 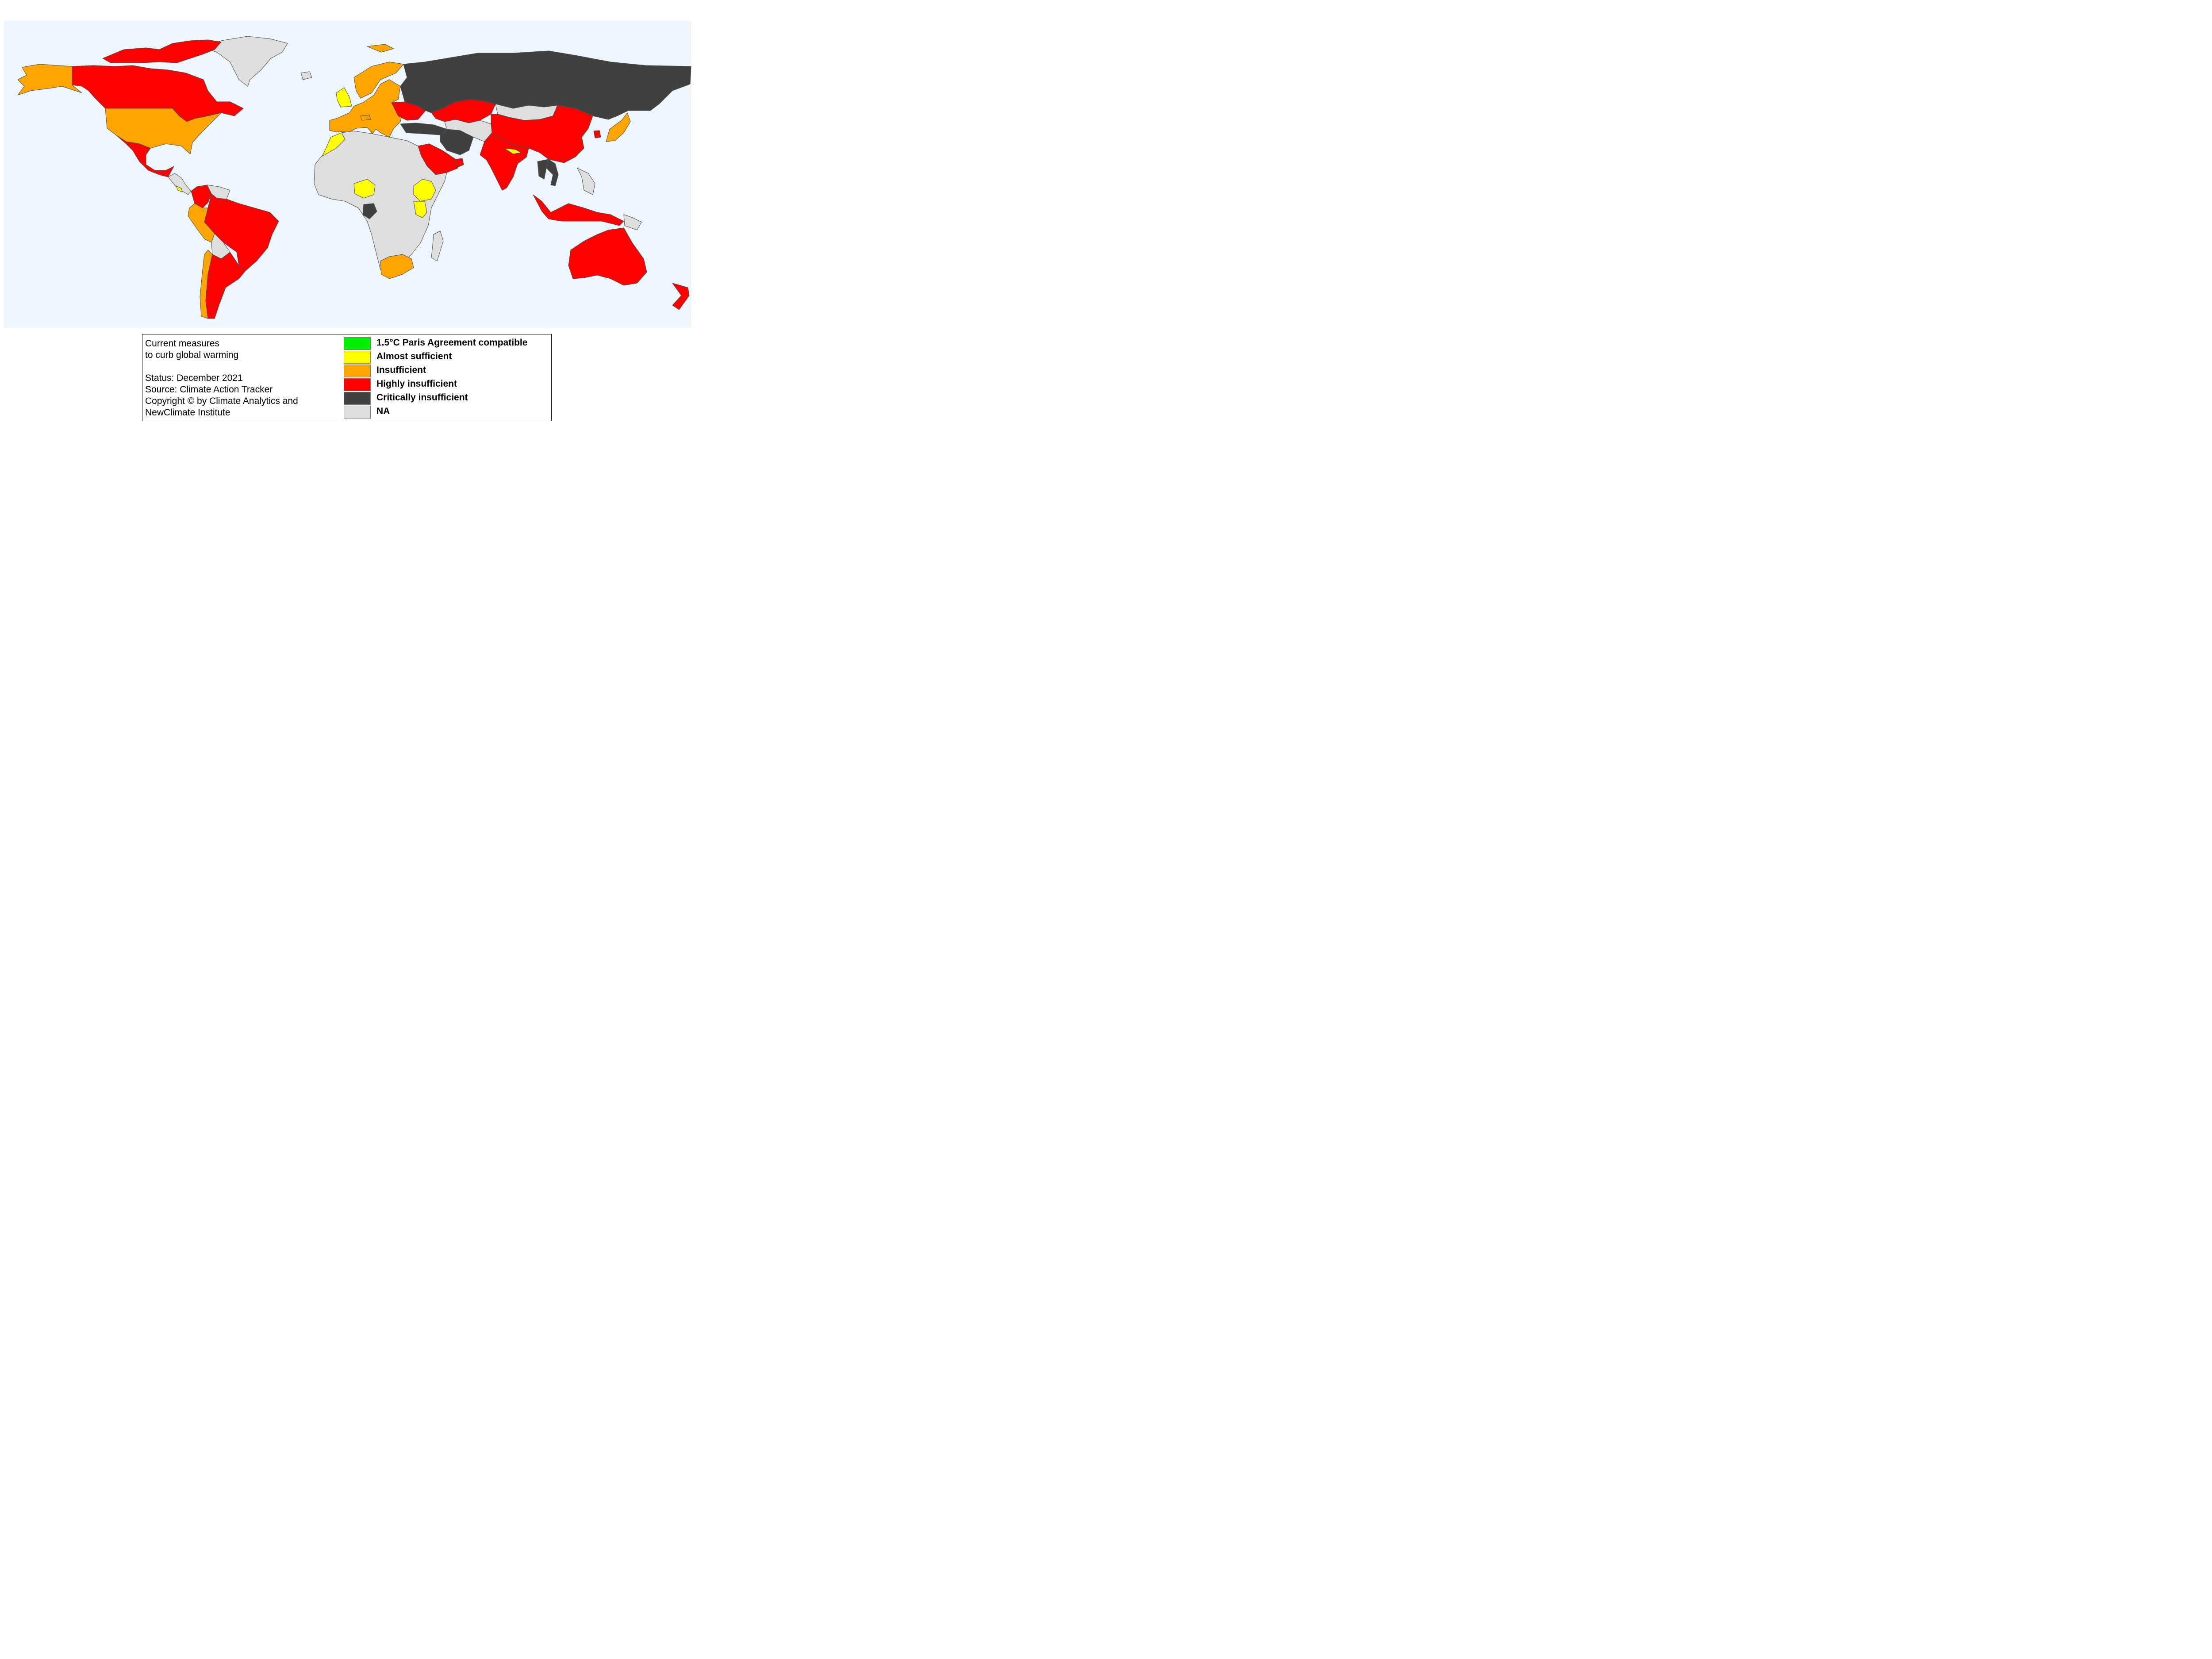 I want to click on legend-title-line-1: Current measures, so click(x=182, y=344).